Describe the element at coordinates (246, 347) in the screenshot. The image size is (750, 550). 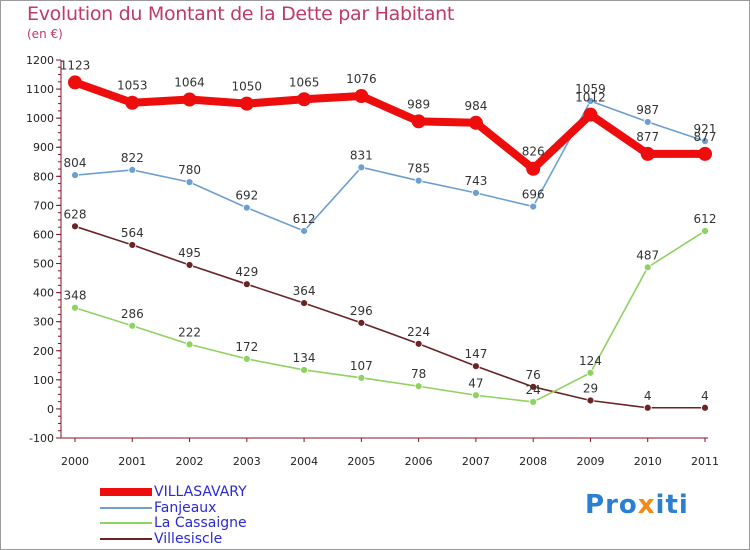
I see `data-label-la-cassaigne: 172` at that location.